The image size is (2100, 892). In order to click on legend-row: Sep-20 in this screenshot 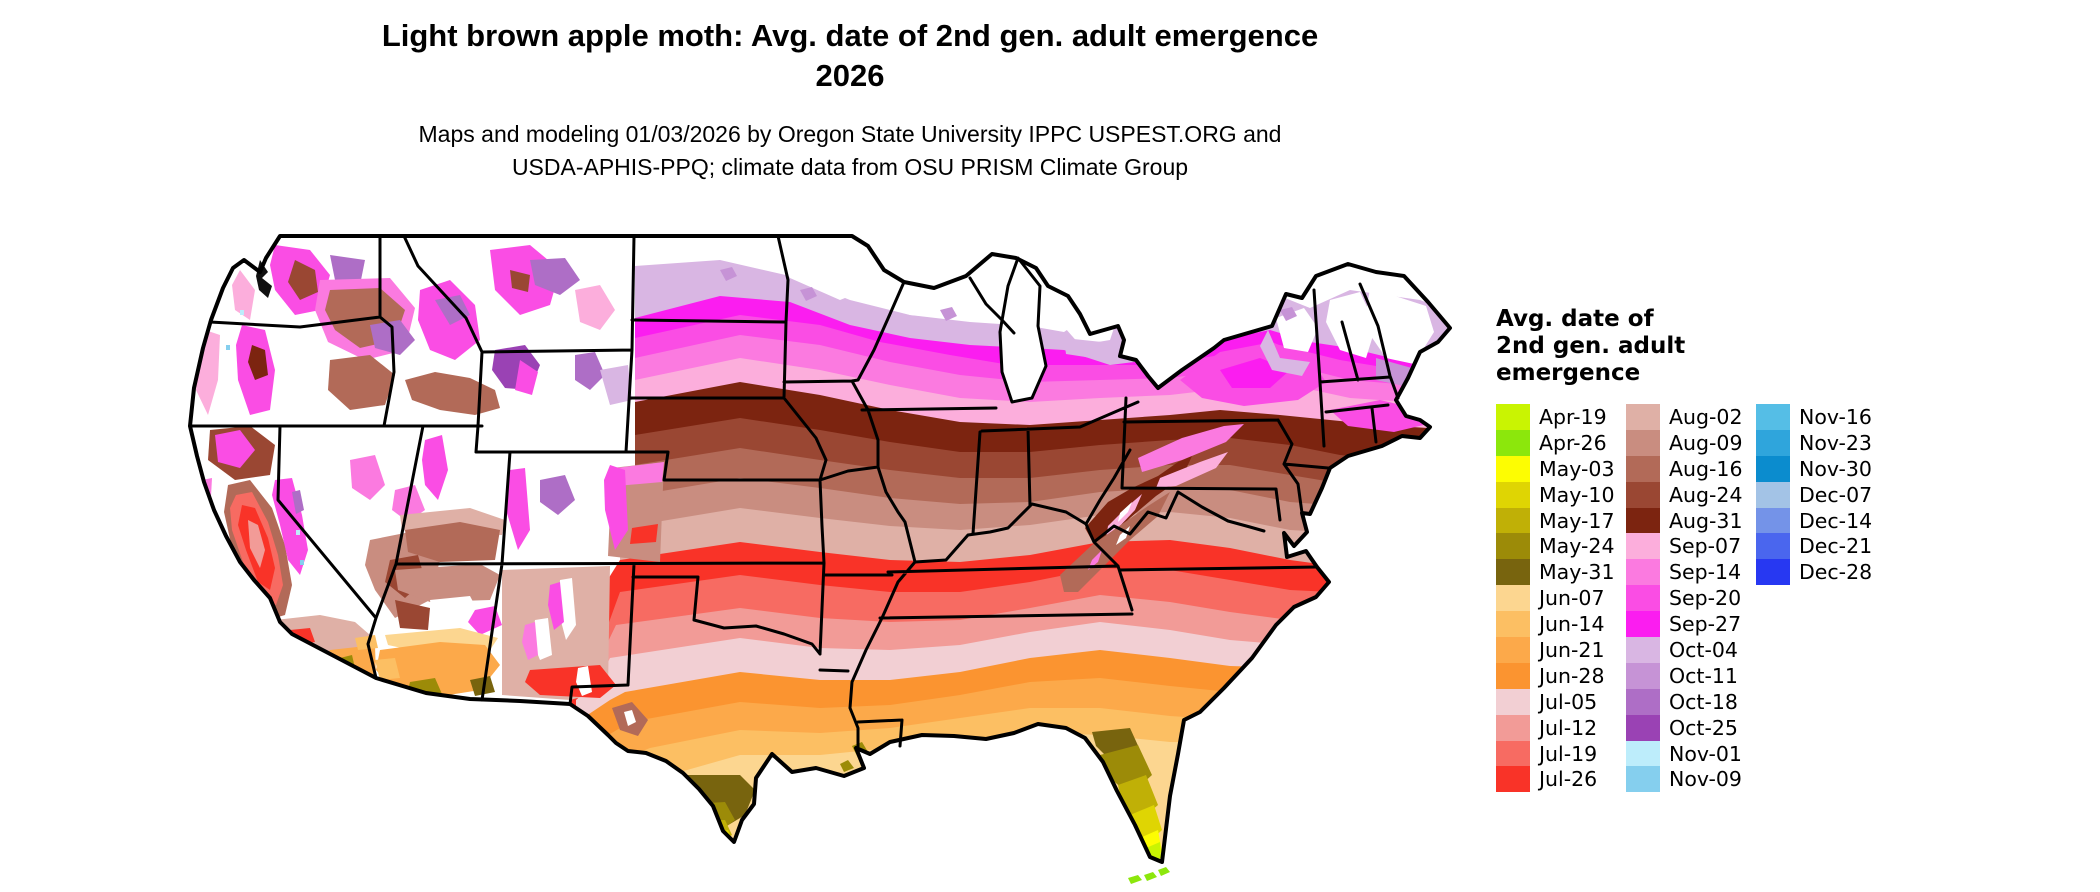, I will do `click(1691, 598)`.